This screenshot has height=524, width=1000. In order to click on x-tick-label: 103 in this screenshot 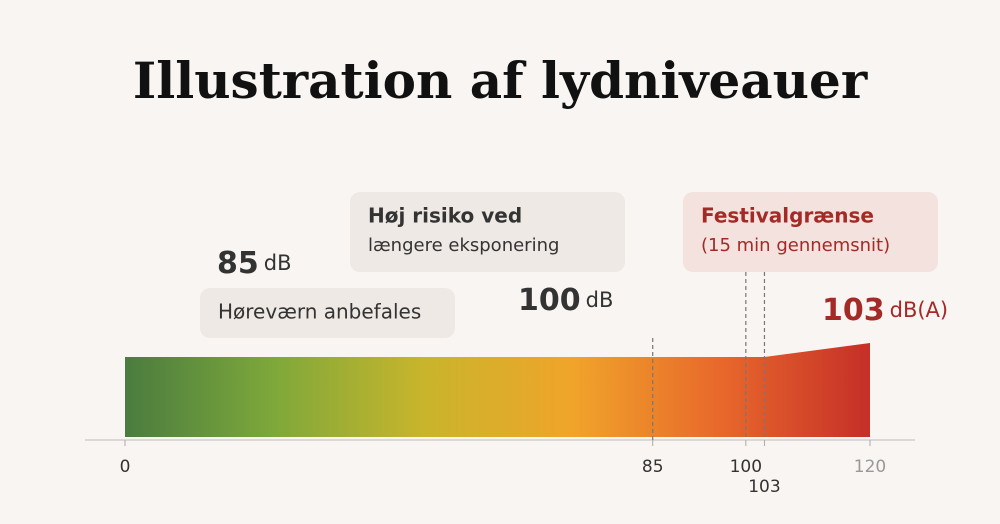, I will do `click(764, 487)`.